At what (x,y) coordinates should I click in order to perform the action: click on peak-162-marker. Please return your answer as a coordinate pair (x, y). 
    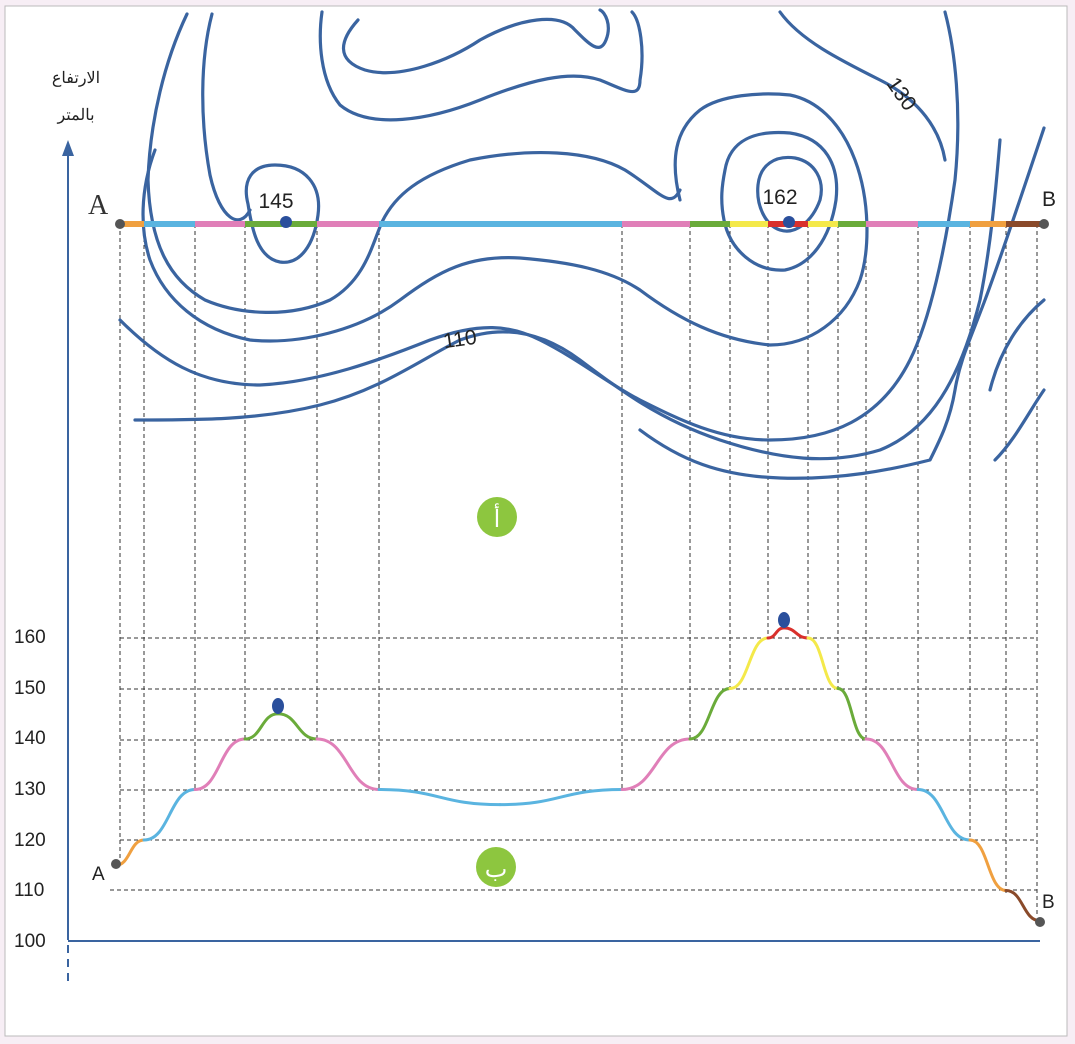
    Looking at the image, I should click on (789, 222).